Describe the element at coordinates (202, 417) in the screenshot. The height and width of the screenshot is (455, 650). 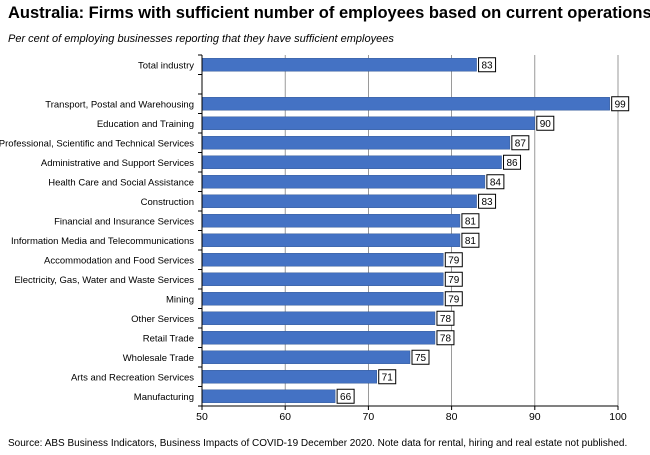
I see `x-tick-label: 50` at that location.